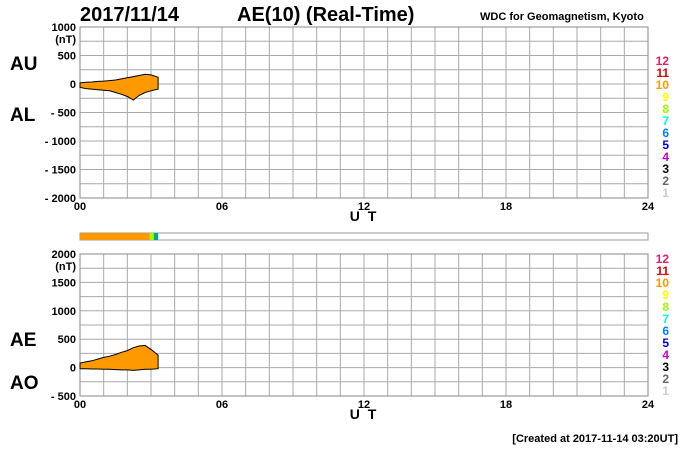 This screenshot has width=700, height=450. What do you see at coordinates (23, 115) in the screenshot?
I see `index-label-bottom: AL` at bounding box center [23, 115].